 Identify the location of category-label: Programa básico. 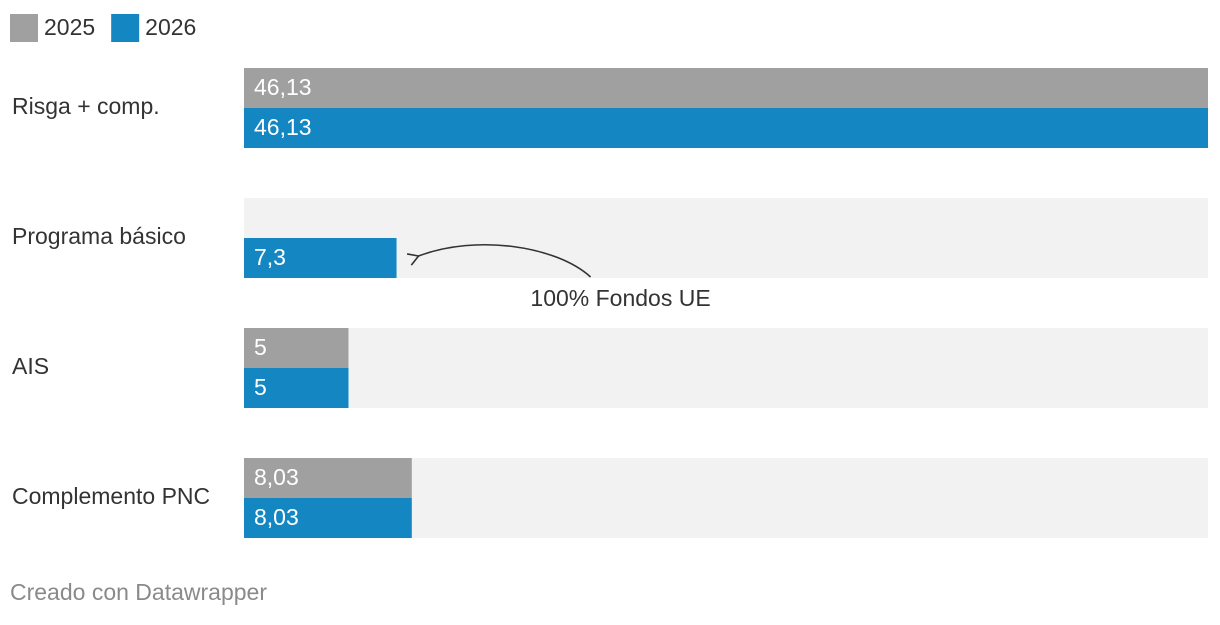
(99, 236).